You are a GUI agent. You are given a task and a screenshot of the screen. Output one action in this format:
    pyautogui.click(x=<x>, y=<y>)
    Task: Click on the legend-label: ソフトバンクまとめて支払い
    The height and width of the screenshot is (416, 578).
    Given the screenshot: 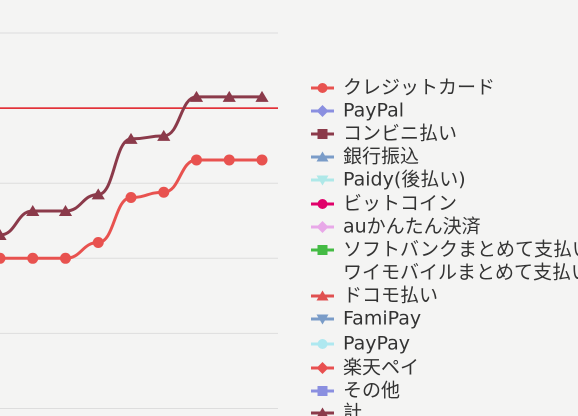 What is the action you would take?
    pyautogui.click(x=460, y=250)
    